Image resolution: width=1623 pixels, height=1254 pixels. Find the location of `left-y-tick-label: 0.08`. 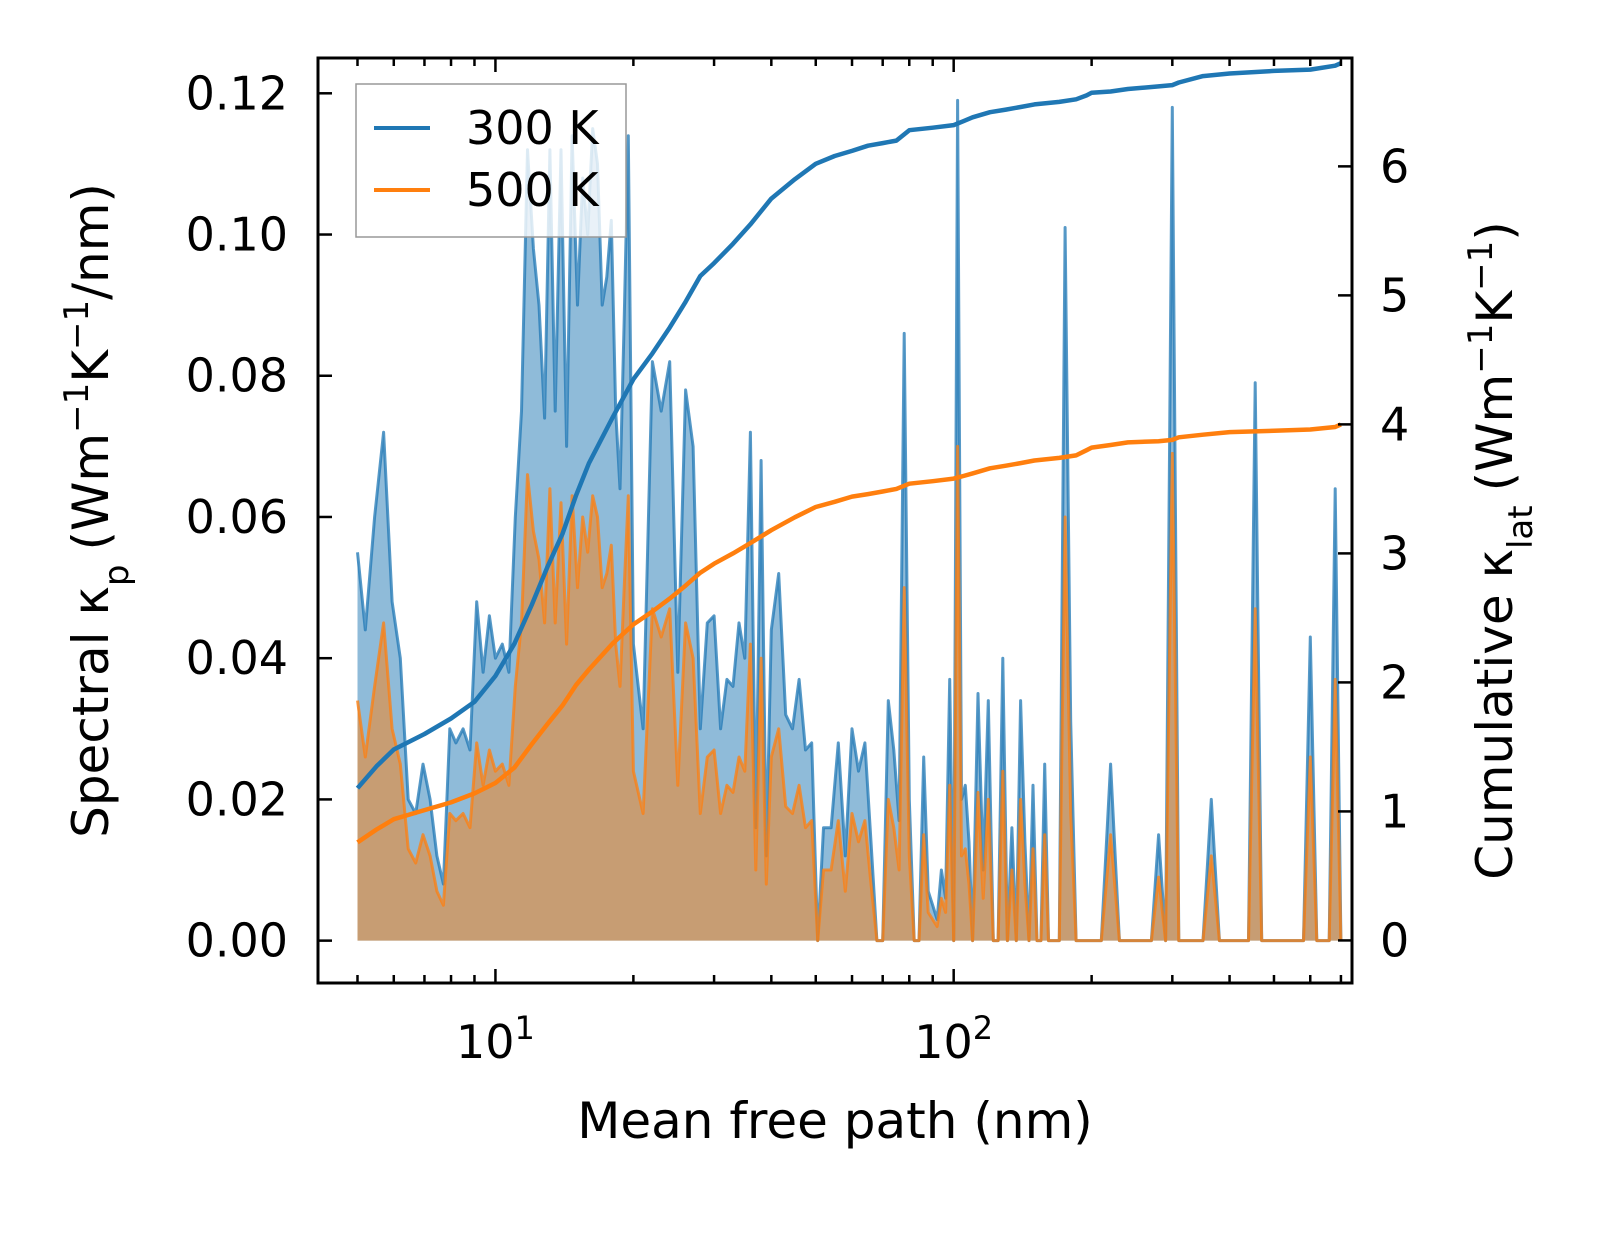

left-y-tick-label: 0.08 is located at coordinates (237, 376).